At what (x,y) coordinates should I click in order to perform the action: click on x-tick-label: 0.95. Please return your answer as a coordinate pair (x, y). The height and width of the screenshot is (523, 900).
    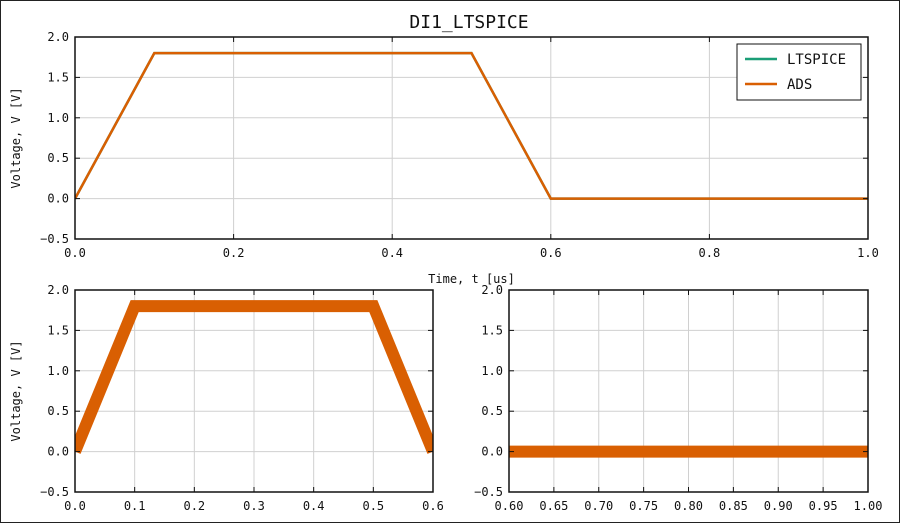
    Looking at the image, I should click on (823, 506).